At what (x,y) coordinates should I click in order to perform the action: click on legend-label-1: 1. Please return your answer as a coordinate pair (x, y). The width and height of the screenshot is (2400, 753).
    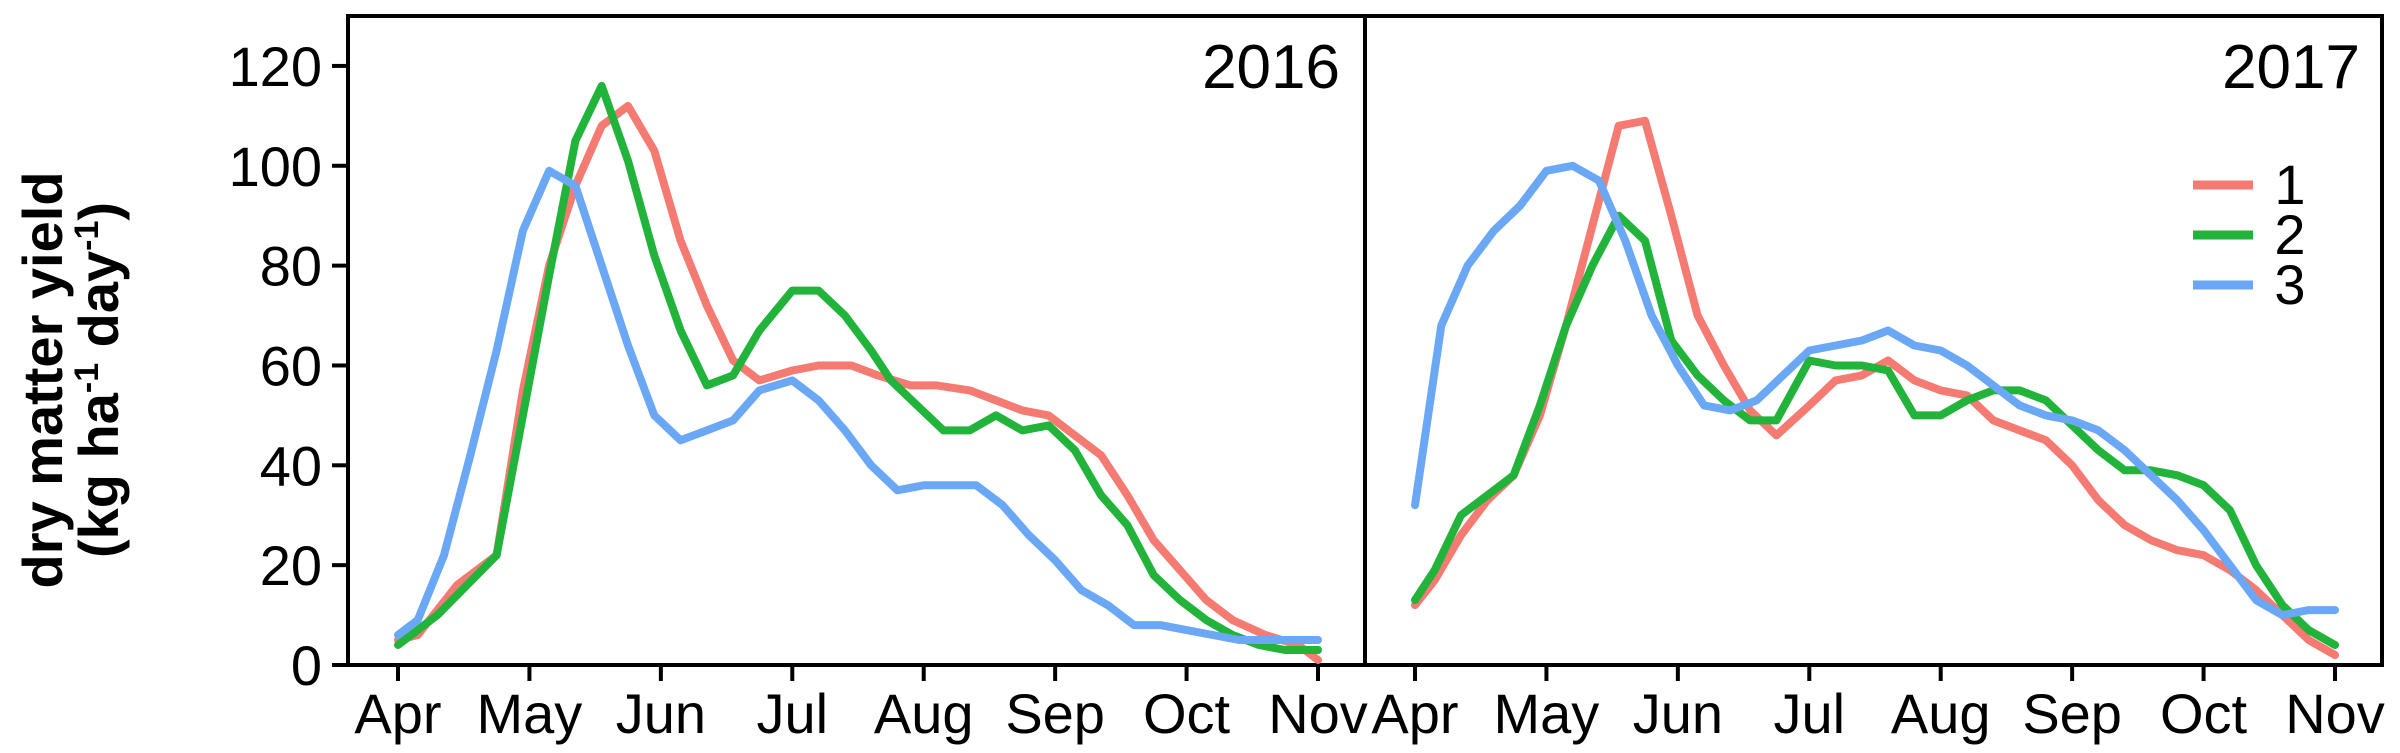
    Looking at the image, I should click on (2289, 184).